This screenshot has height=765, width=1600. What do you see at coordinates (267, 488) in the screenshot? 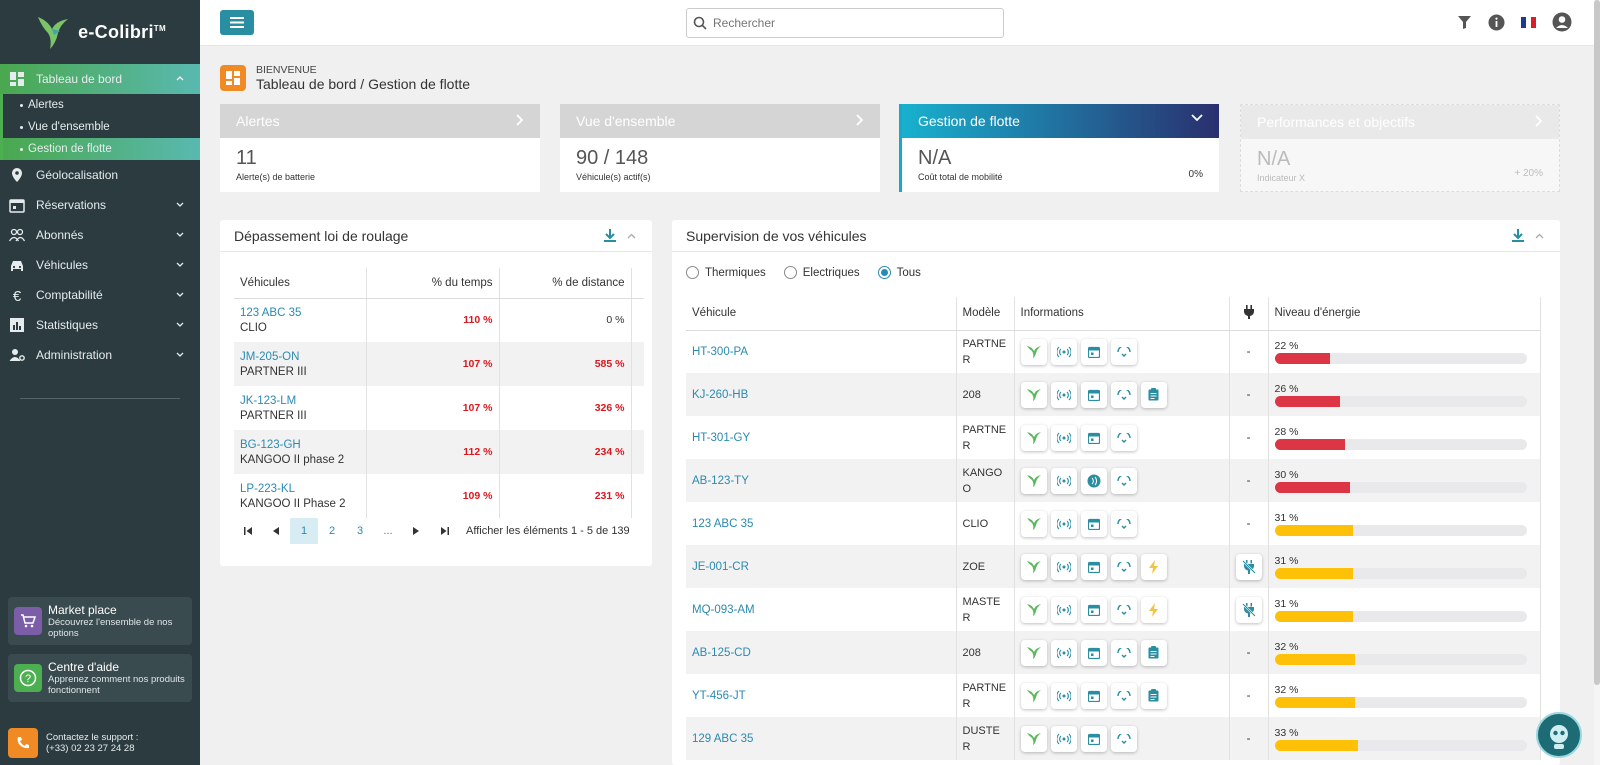
I see `vehicle-plate-link: LP-223-KL` at bounding box center [267, 488].